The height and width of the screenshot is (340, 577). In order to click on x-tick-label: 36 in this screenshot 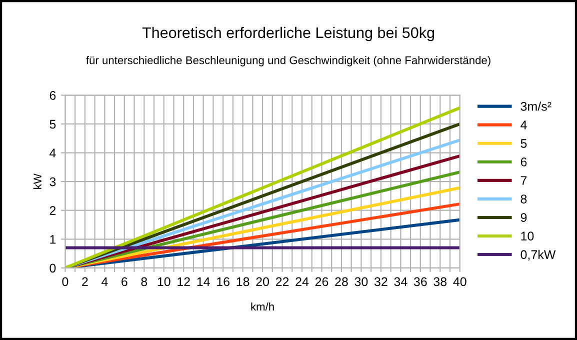, I will do `click(420, 281)`.